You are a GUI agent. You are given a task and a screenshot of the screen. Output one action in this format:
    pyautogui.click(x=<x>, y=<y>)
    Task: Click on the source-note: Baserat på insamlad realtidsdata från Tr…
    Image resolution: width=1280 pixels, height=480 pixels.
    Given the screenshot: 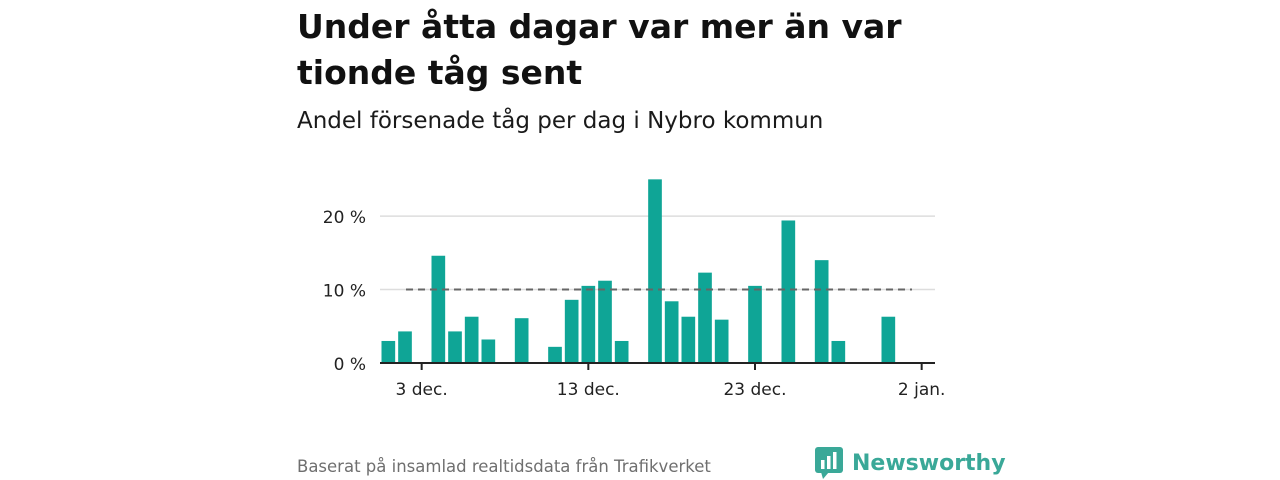 What is the action you would take?
    pyautogui.click(x=504, y=466)
    